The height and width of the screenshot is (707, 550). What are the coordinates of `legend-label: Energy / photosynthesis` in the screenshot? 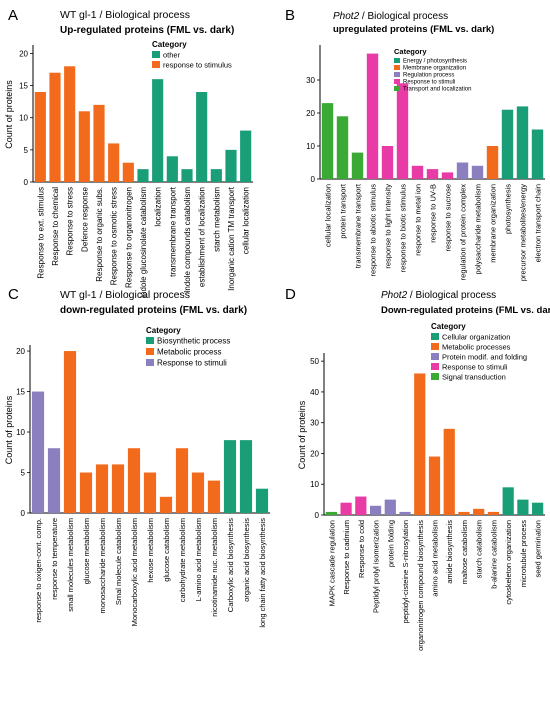 It's located at (435, 62).